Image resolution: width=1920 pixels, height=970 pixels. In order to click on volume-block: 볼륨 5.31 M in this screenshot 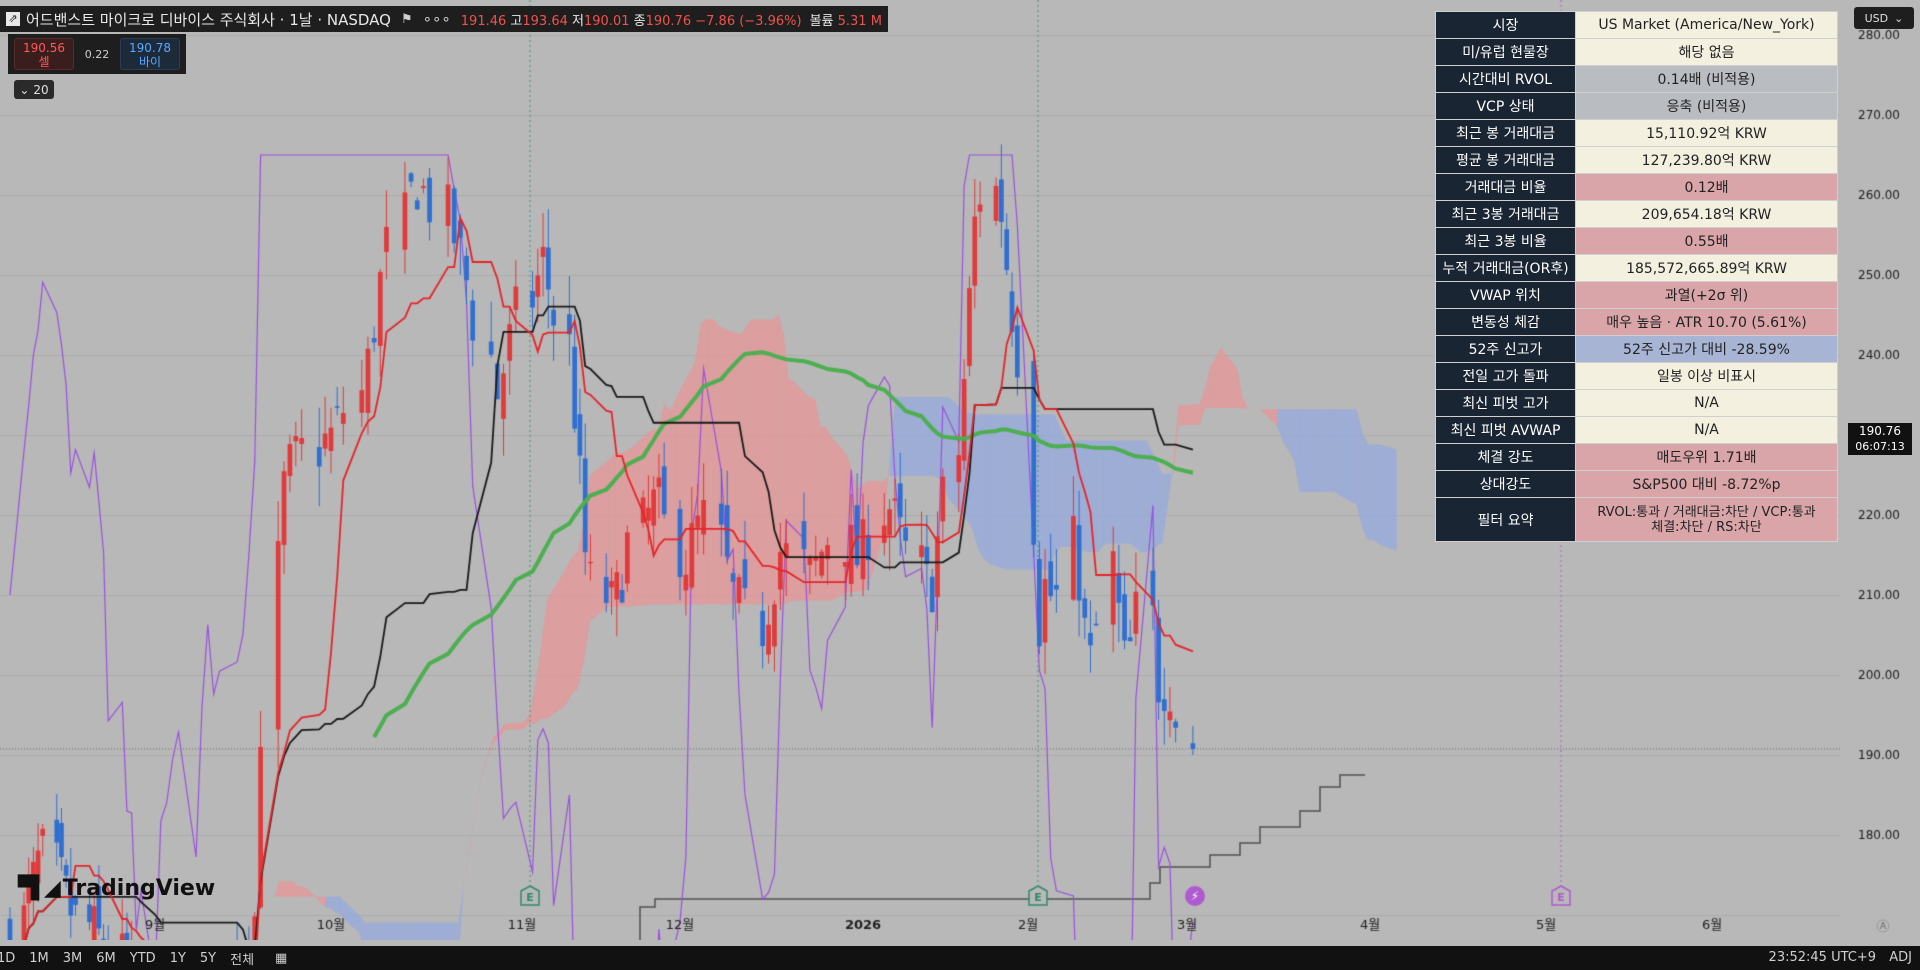, I will do `click(846, 19)`.